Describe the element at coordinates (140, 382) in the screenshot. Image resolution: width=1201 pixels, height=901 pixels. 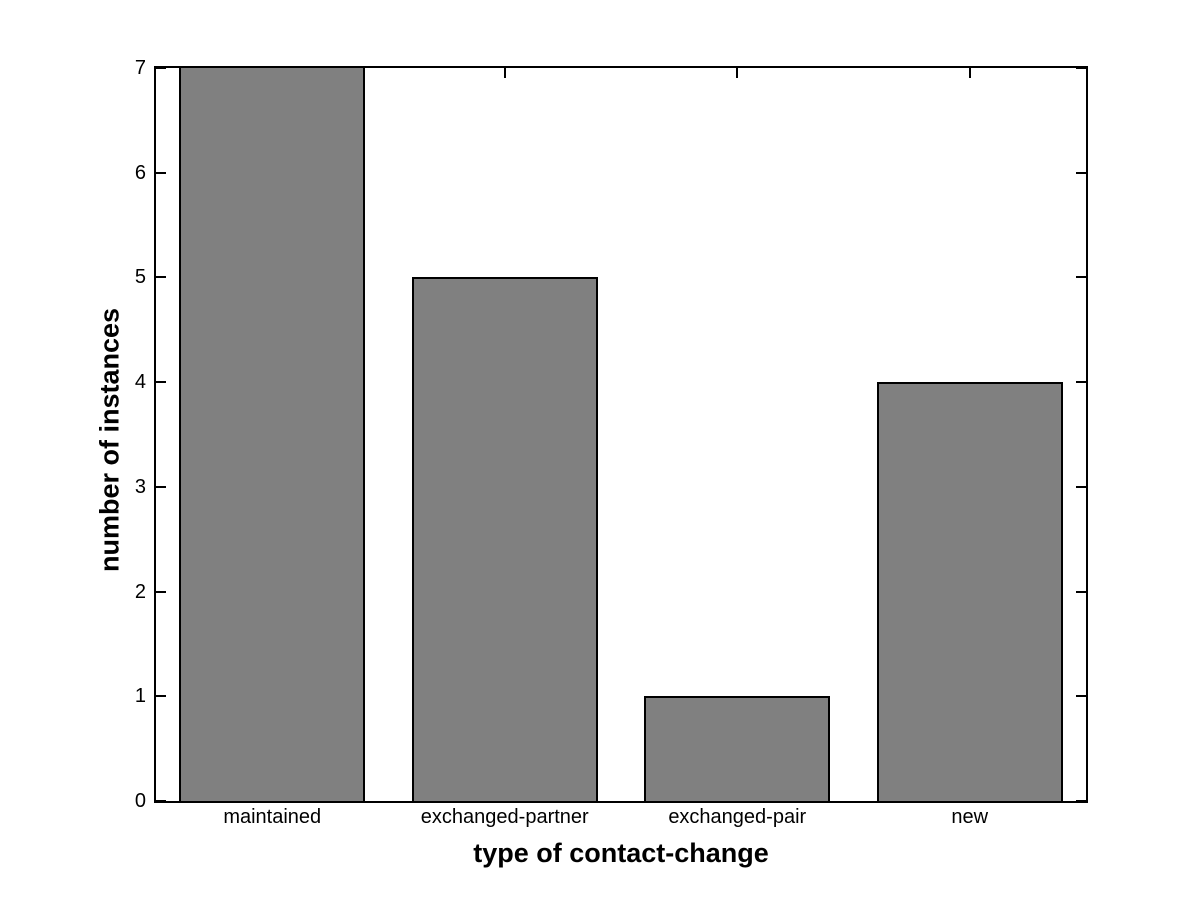
I see `y-tick-label-4: 4` at that location.